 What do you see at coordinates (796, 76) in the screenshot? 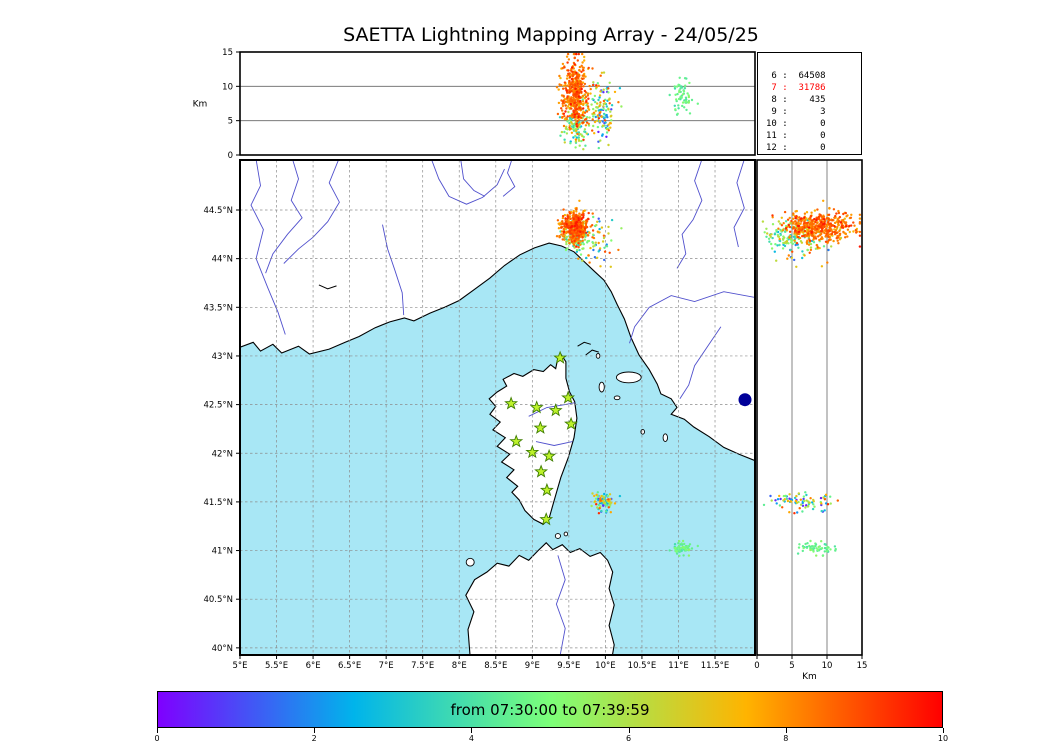
I see `station-count-row: 6 : 64508` at bounding box center [796, 76].